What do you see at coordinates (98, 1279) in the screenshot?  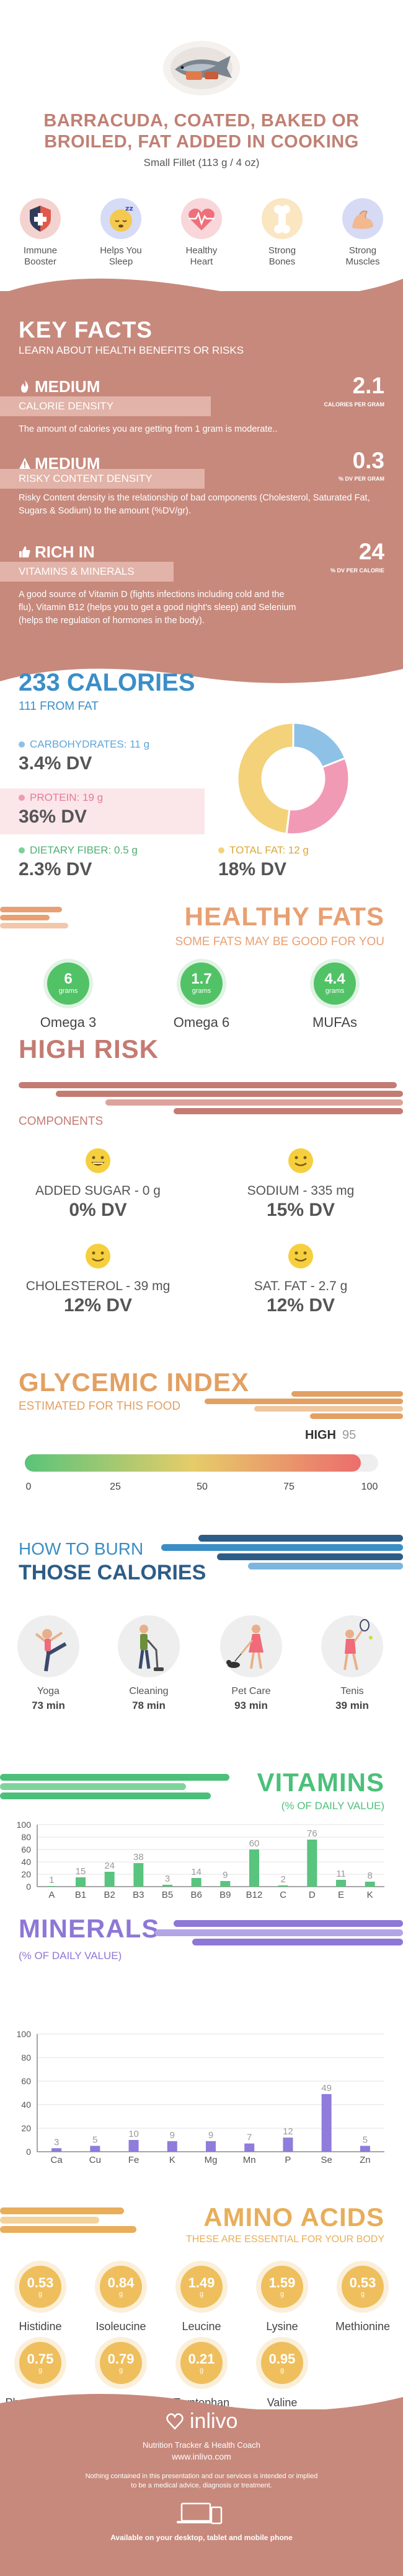 I see `risk-cholesterol: CHOLESTEROL - 39 mg 12% DV` at bounding box center [98, 1279].